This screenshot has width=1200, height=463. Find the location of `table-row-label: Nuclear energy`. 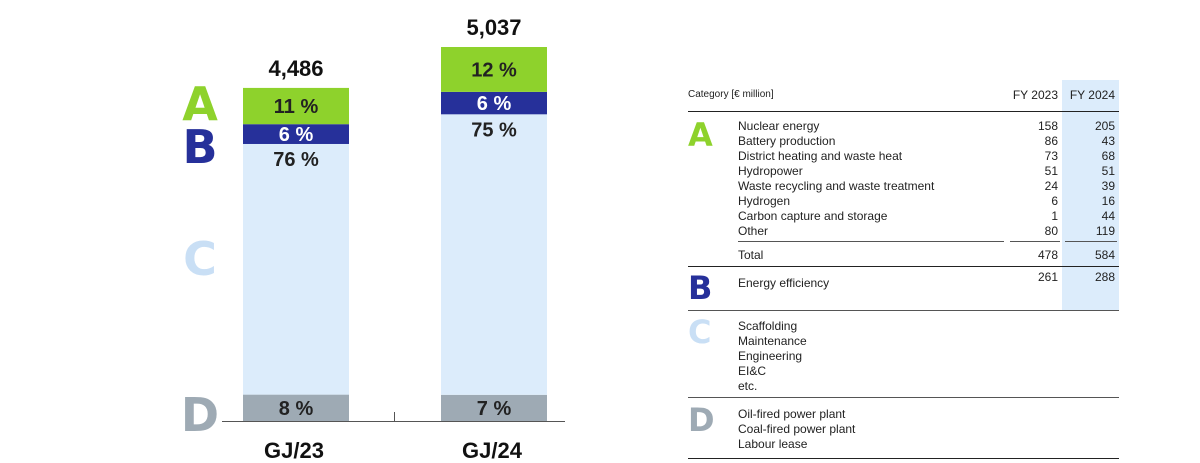

table-row-label: Nuclear energy is located at coordinates (779, 126).